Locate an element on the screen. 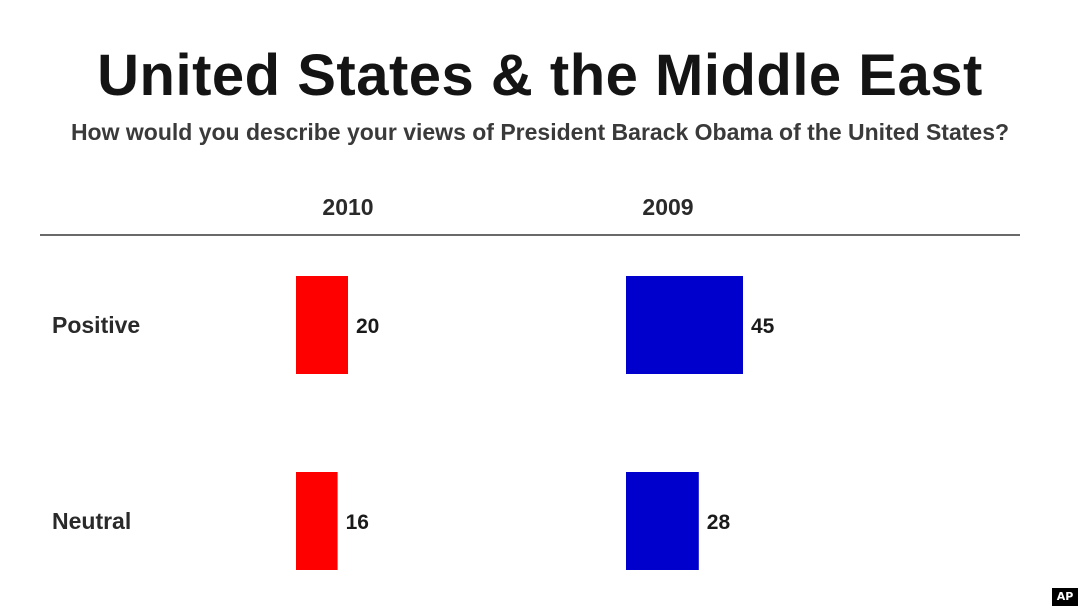 The width and height of the screenshot is (1080, 608). value-label-2010-neutral: 16 is located at coordinates (357, 522).